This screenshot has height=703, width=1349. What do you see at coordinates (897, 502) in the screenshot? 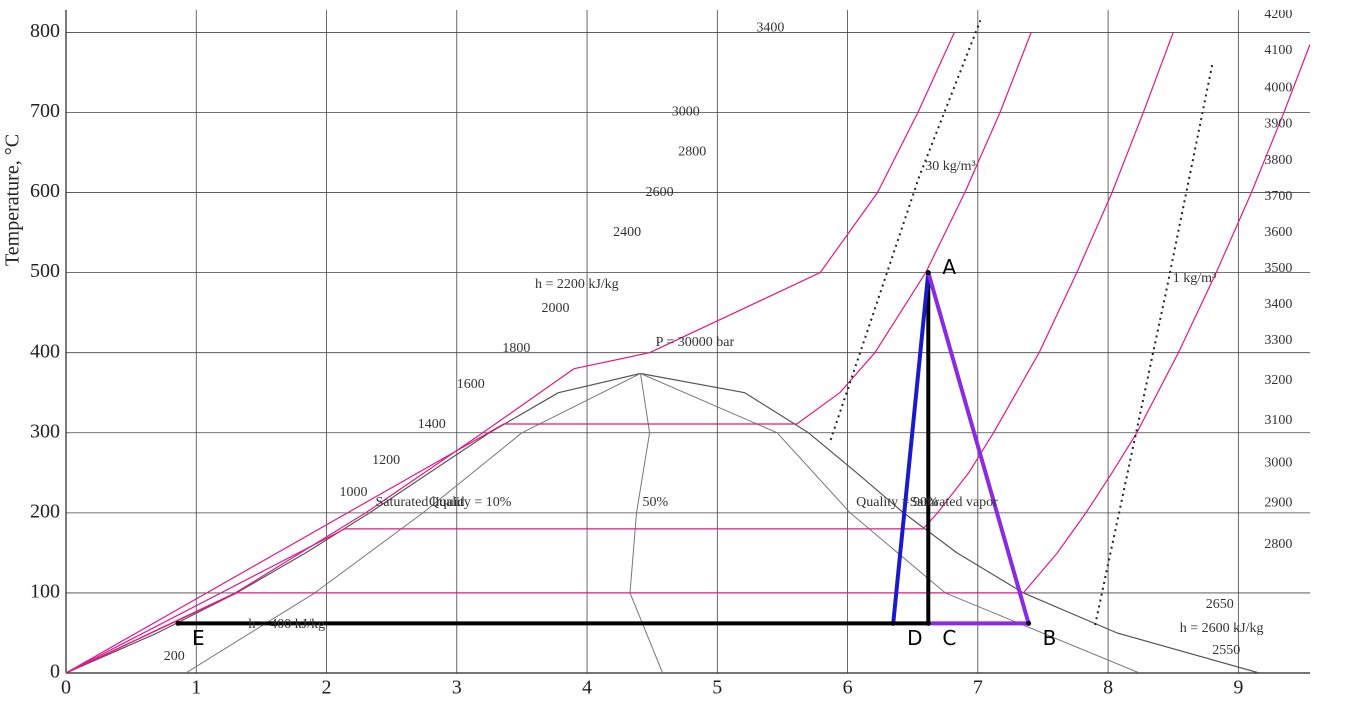
I see `series-label: Quality = 90%` at bounding box center [897, 502].